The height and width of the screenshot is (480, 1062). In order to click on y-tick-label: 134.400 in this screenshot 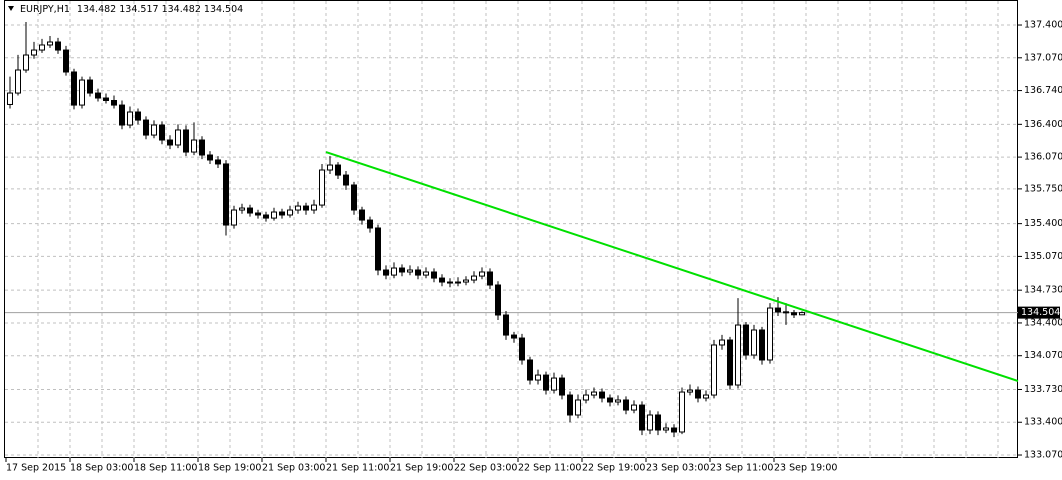, I will do `click(1043, 322)`.